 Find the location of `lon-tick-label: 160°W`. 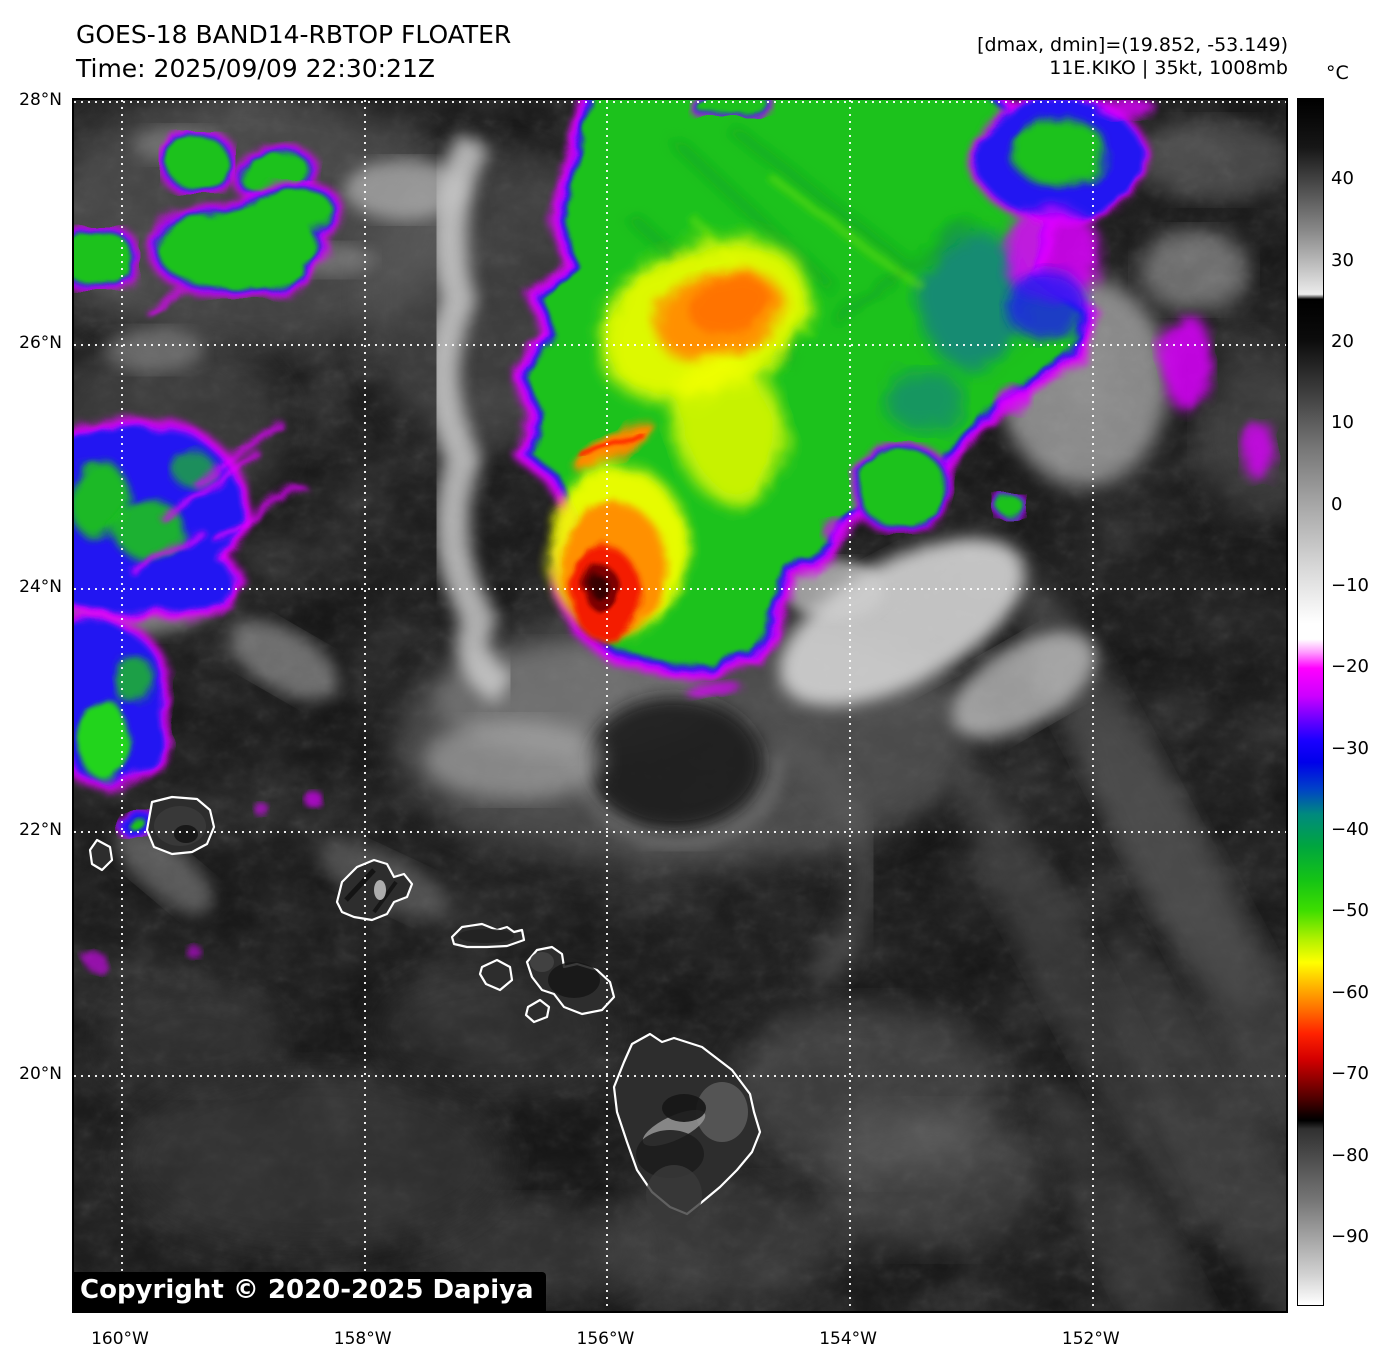

lon-tick-label: 160°W is located at coordinates (120, 1339).